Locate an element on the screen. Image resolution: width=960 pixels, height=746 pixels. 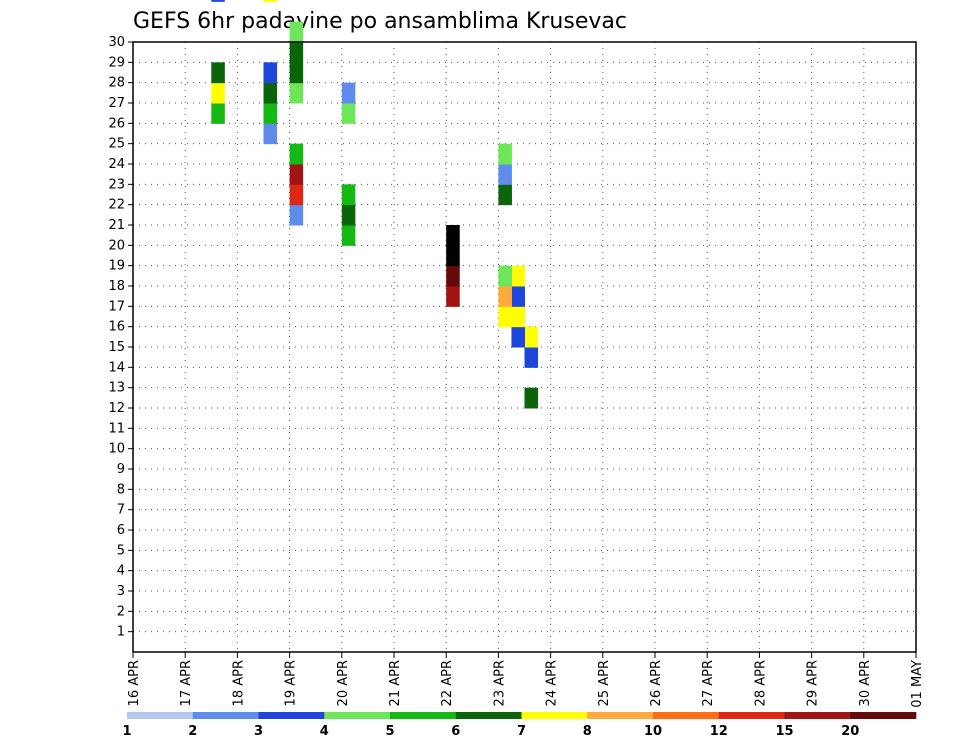
colorbar-label: 5 is located at coordinates (389, 731).